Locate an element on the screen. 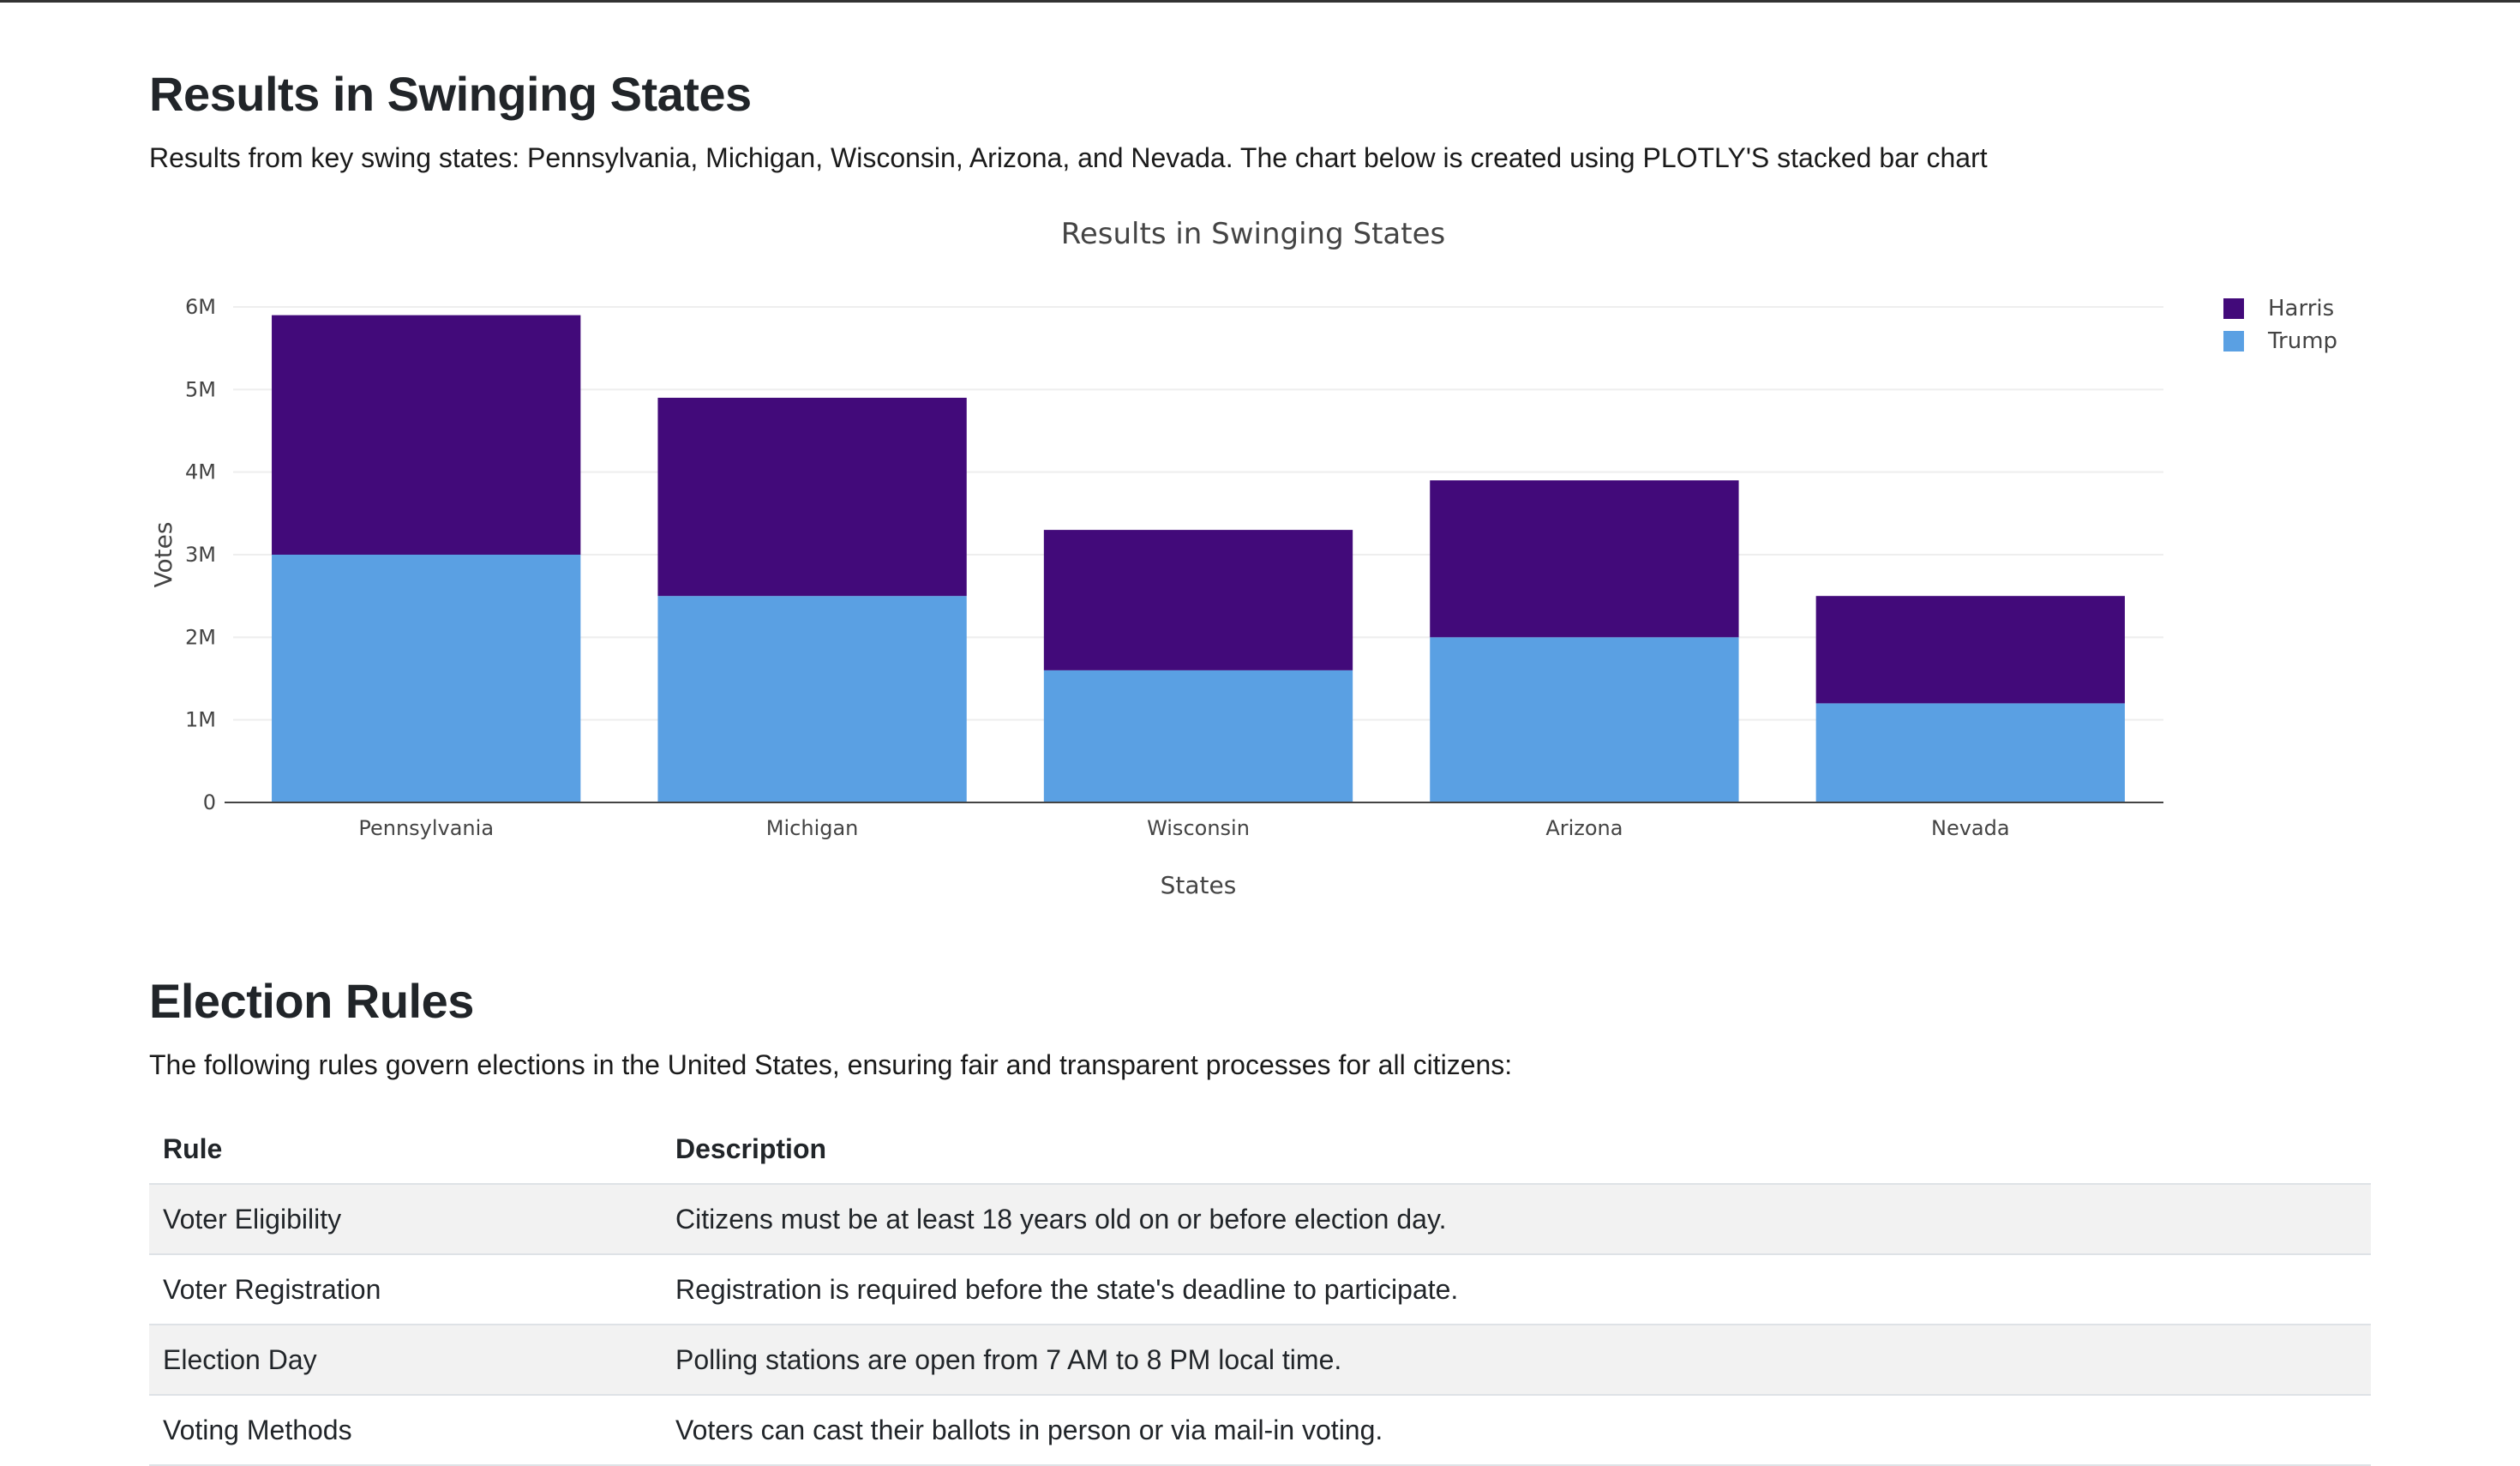 The width and height of the screenshot is (2520, 1466). rule-cell: Voter Eligibility is located at coordinates (405, 1219).